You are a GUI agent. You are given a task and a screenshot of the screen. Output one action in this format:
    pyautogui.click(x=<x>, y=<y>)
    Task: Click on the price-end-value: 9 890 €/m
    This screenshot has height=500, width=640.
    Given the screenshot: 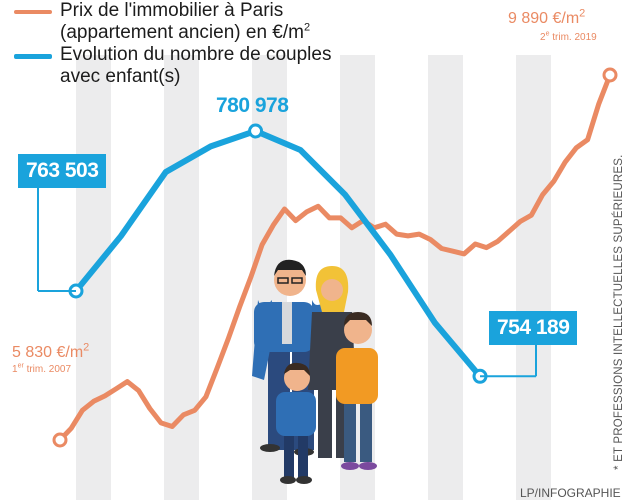 What is the action you would take?
    pyautogui.click(x=544, y=18)
    